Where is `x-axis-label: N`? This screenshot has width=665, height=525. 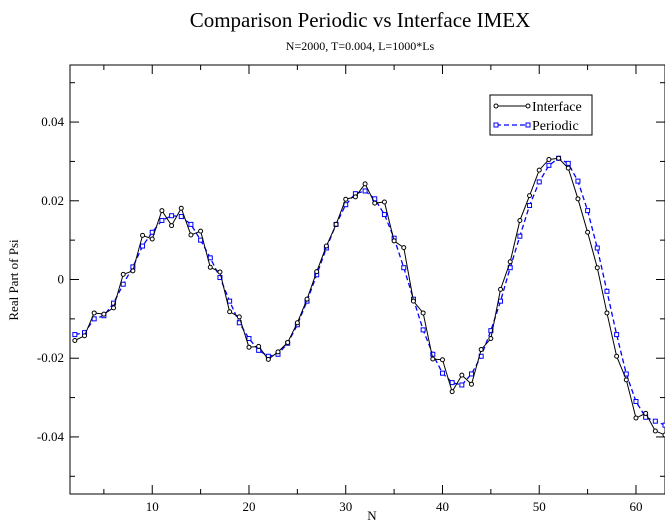
x-axis-label: N is located at coordinates (372, 515).